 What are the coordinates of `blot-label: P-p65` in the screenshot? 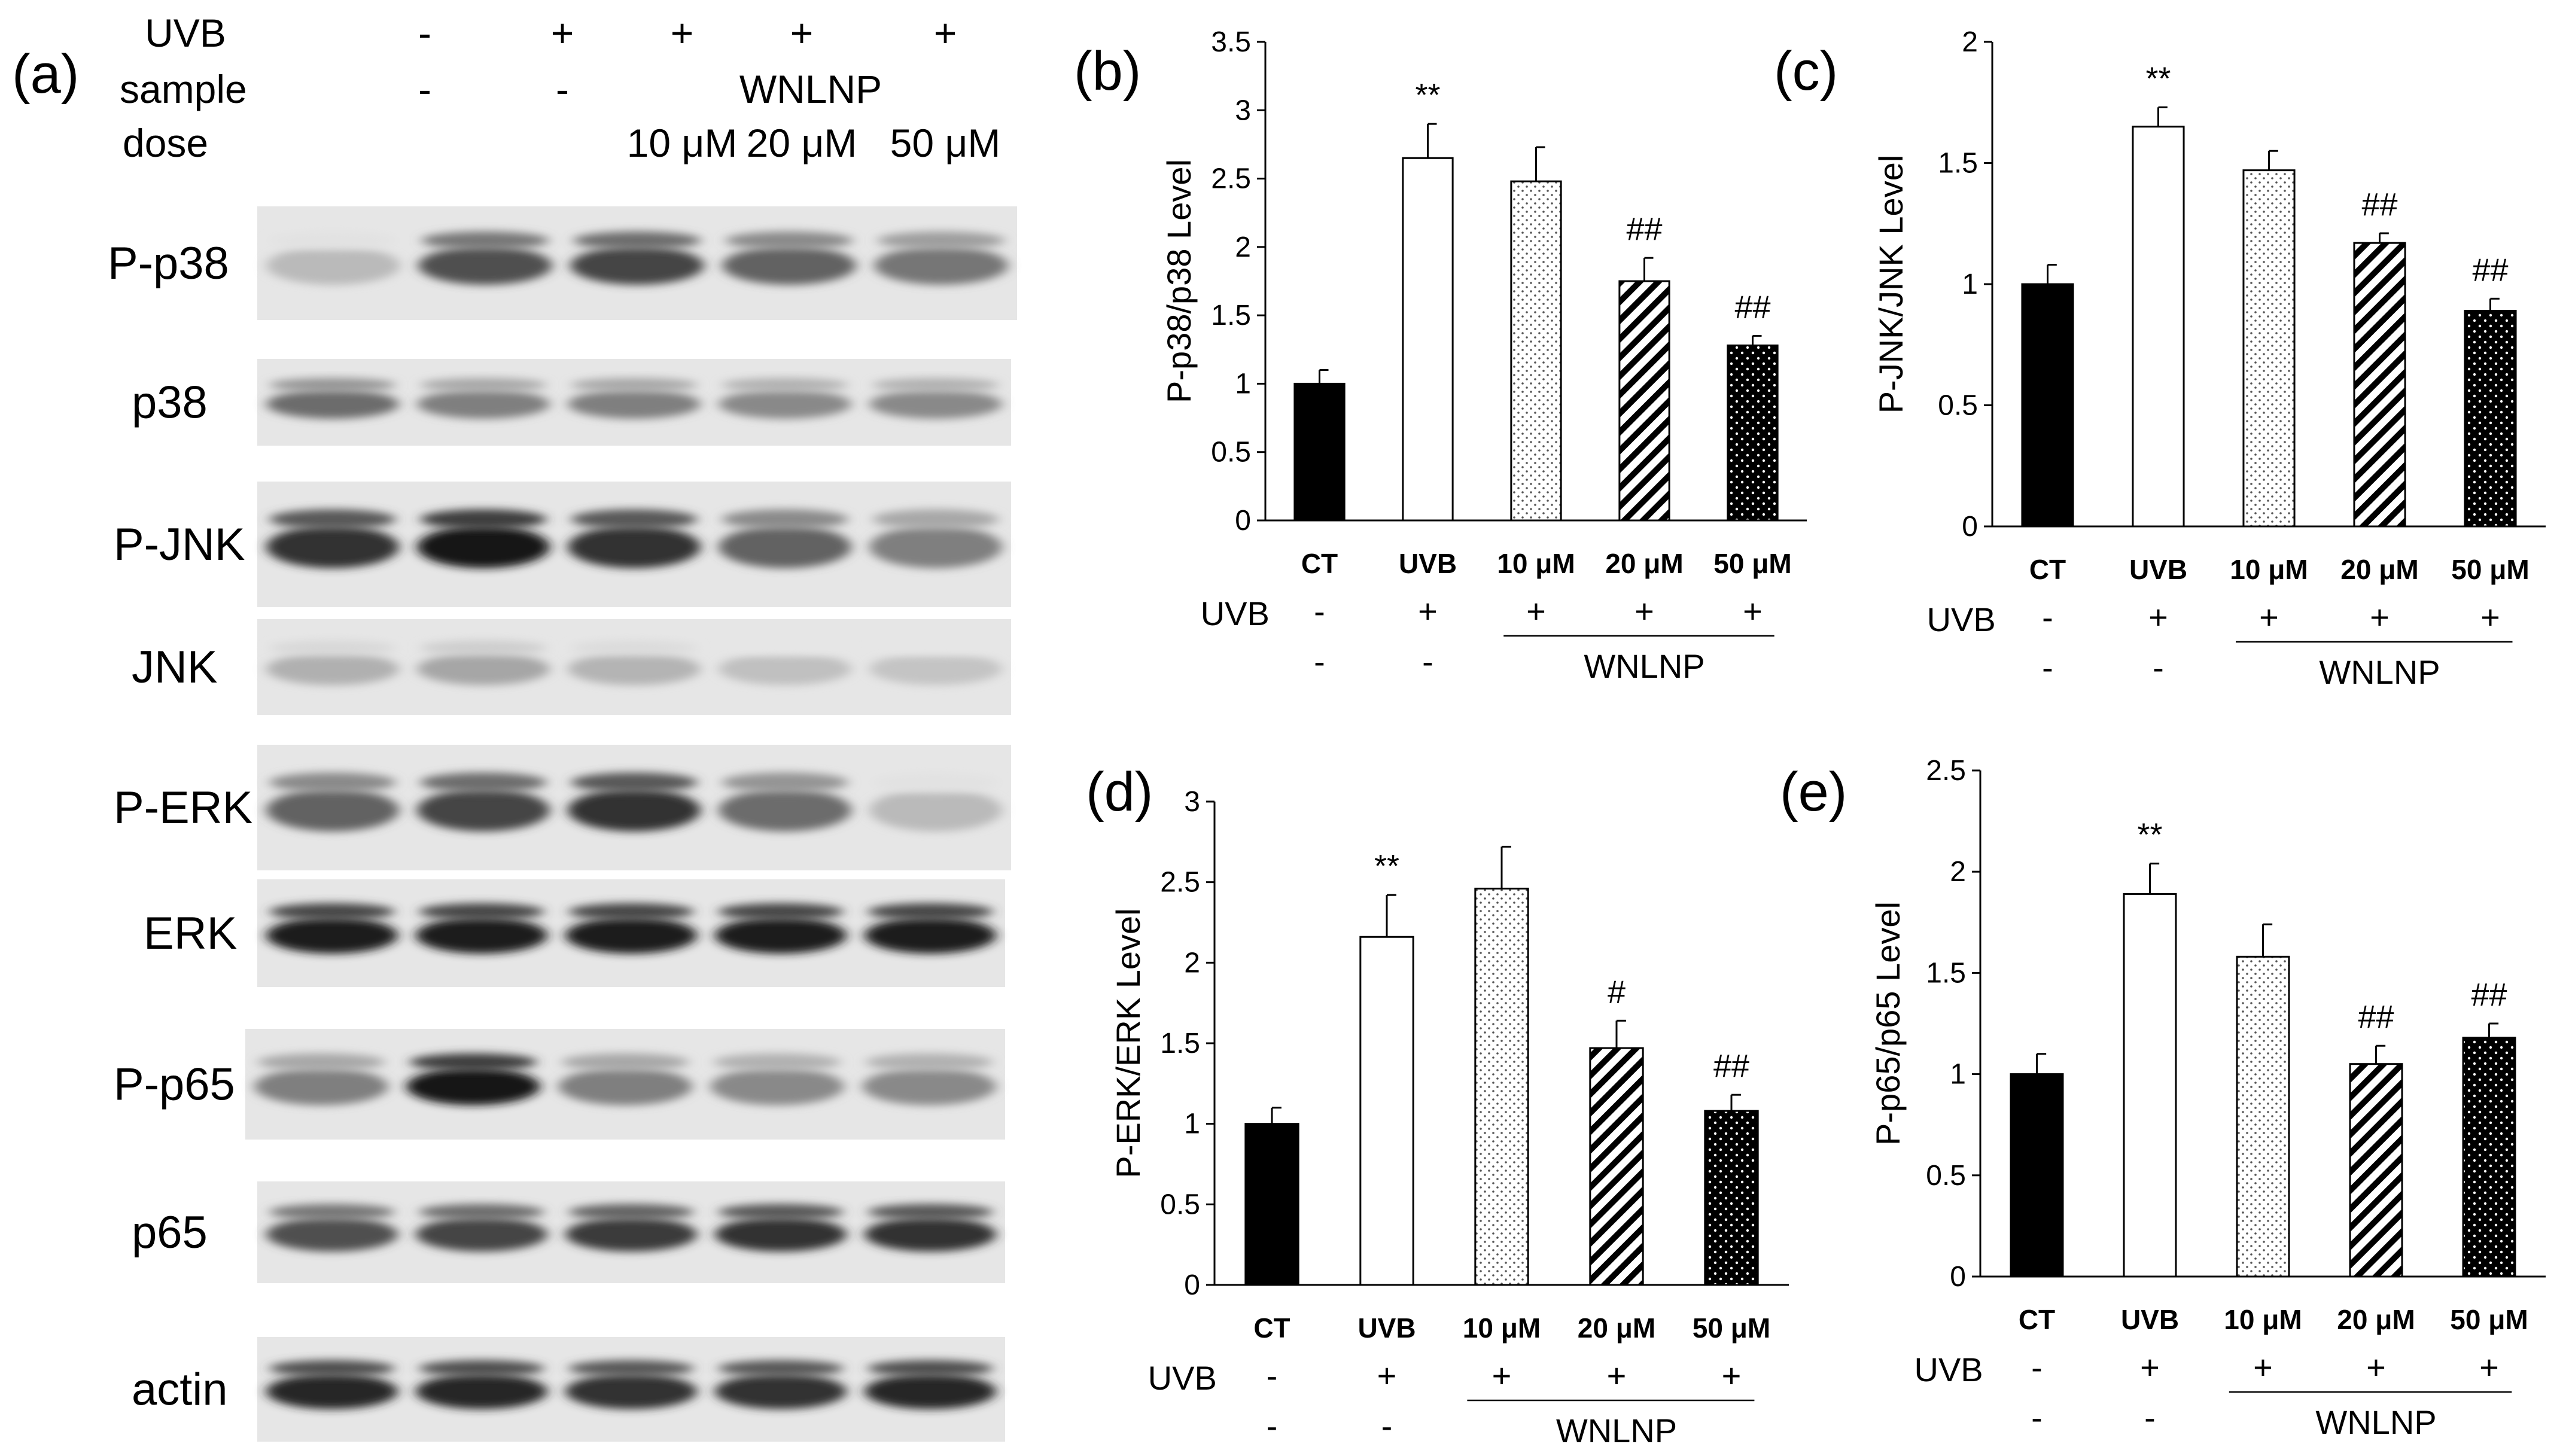 It's located at (174, 1084).